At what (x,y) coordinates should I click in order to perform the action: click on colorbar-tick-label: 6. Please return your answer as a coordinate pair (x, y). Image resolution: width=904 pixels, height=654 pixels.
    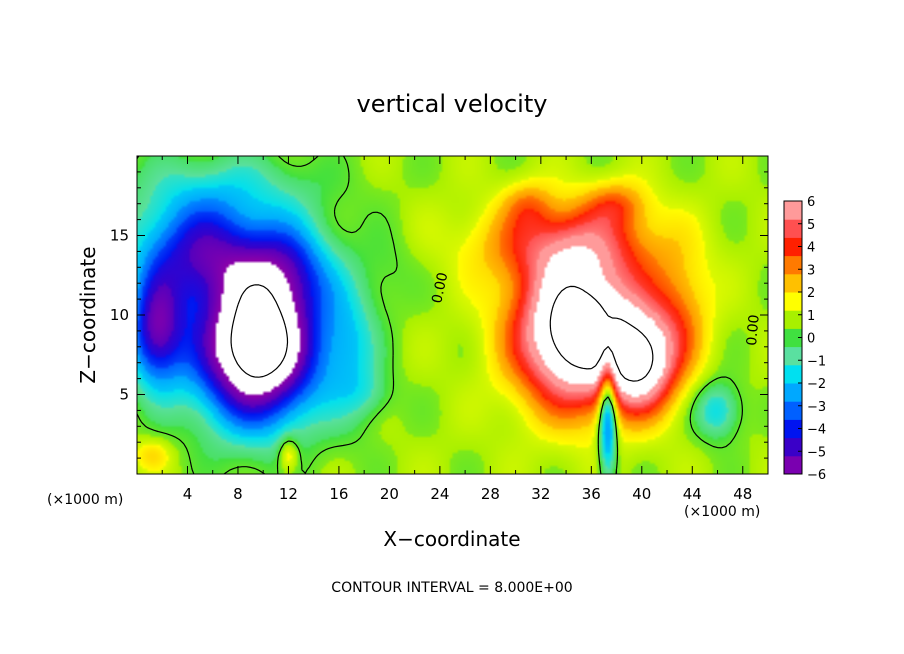
    Looking at the image, I should click on (811, 202).